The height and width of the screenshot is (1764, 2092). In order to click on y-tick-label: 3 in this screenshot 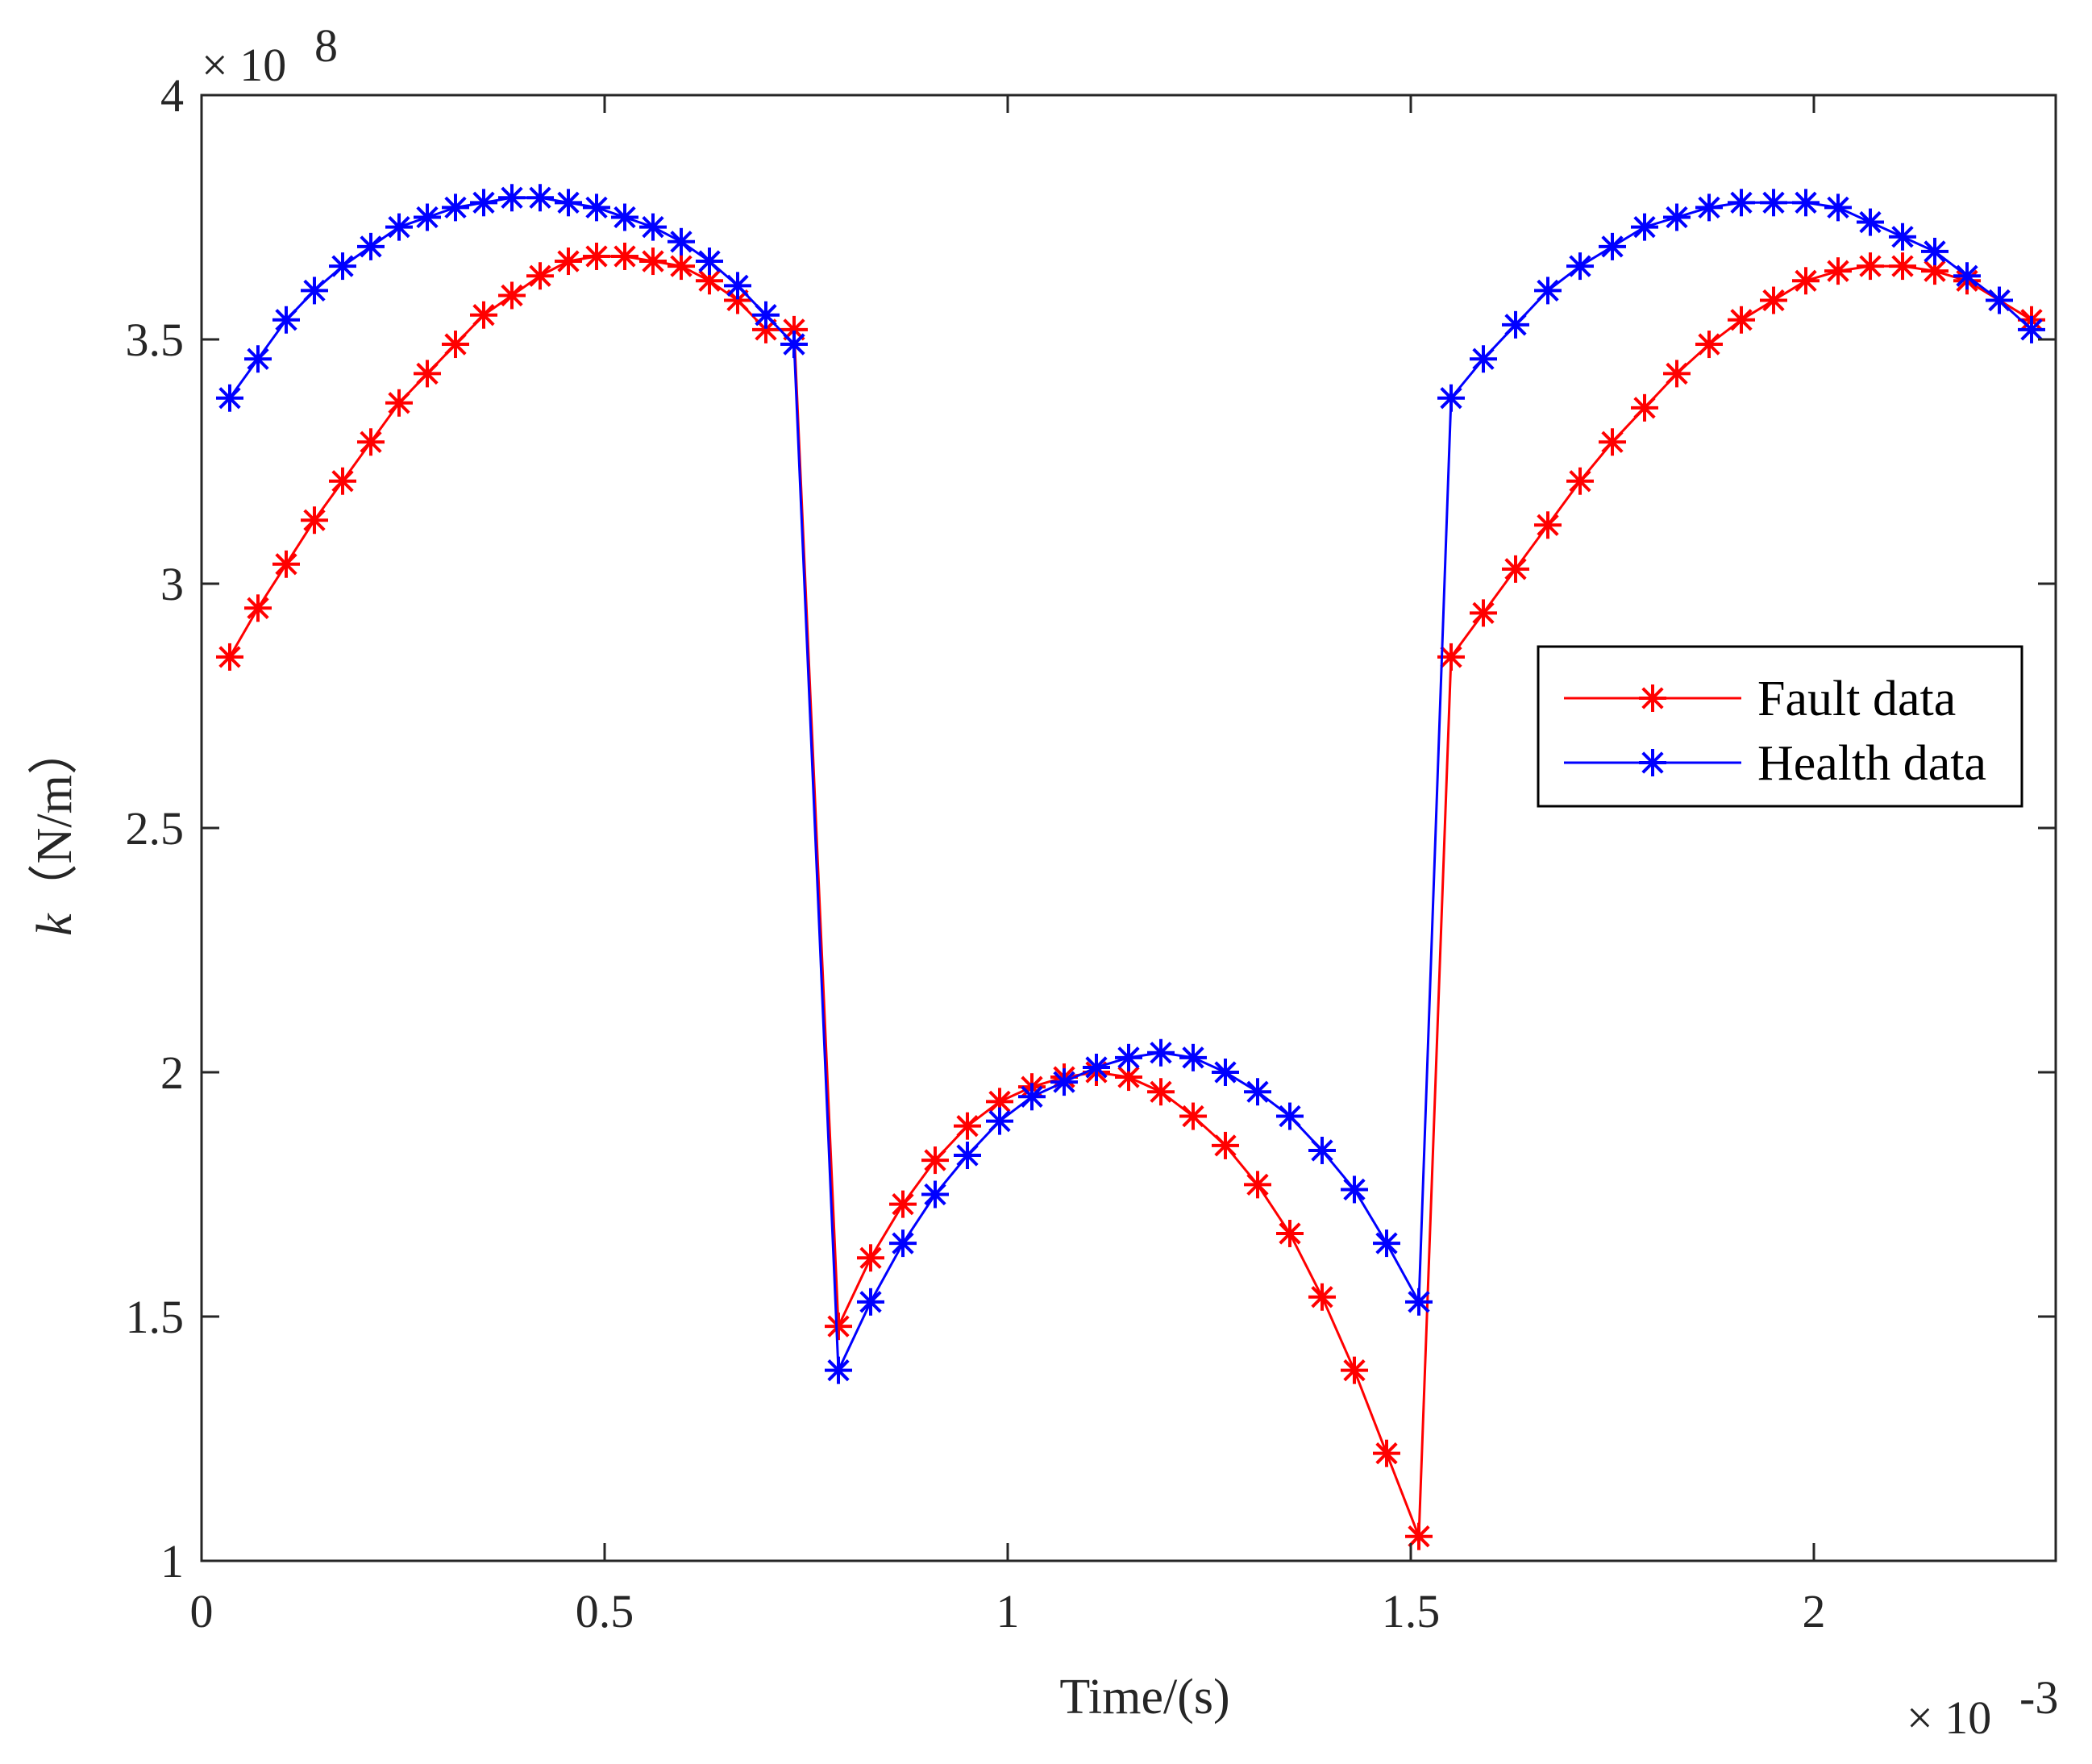, I will do `click(172, 584)`.